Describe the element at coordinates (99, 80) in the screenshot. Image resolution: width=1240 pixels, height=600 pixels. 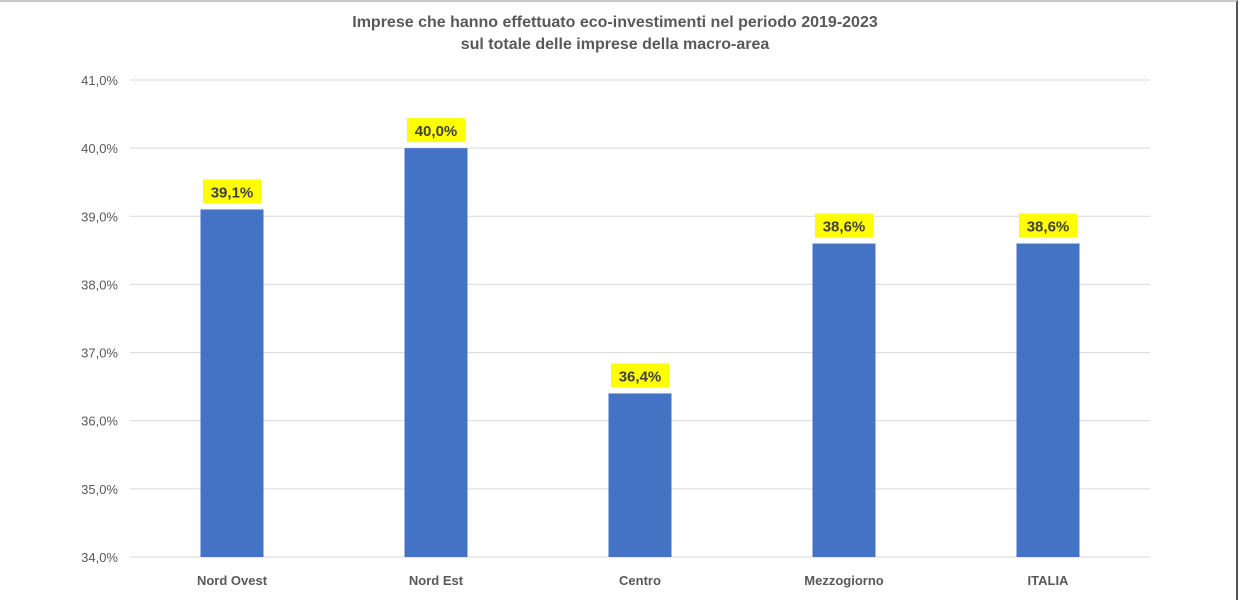
I see `y-tick-label: 41,0%` at that location.